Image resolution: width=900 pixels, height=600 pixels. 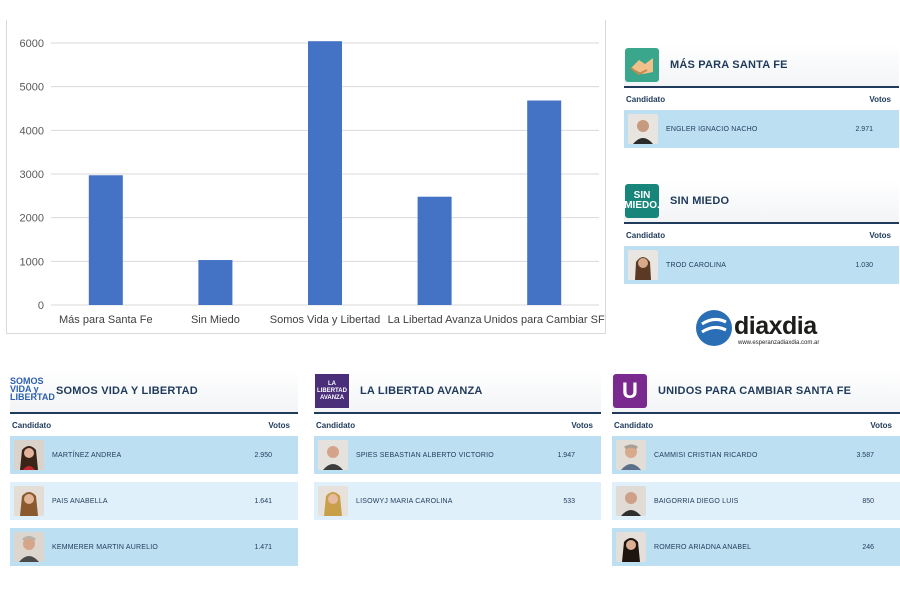 I want to click on panel-title: UNIDOS PARA CAMBIAR SANTA FE, so click(x=755, y=391).